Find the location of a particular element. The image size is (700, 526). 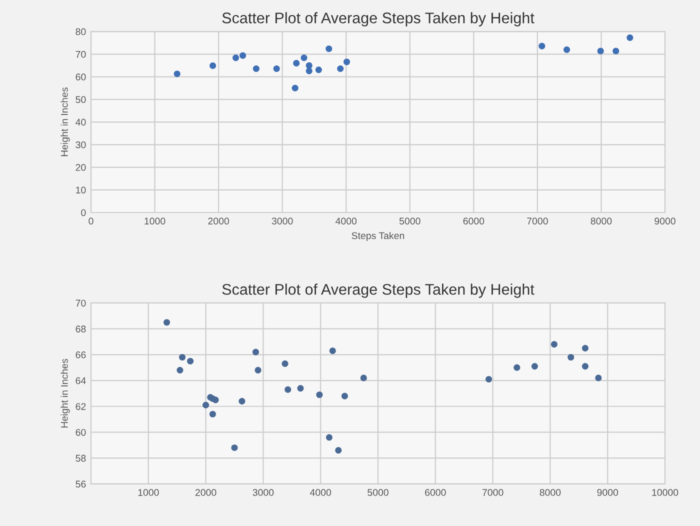

y-tick-label: 80 is located at coordinates (81, 32).